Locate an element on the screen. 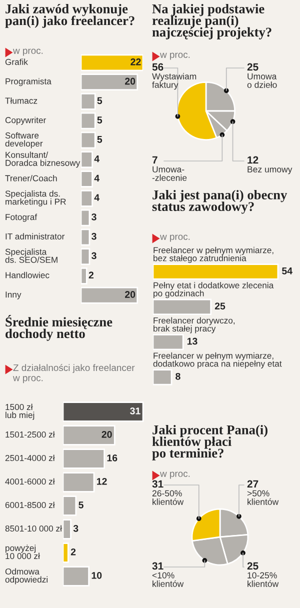 This screenshot has height=608, width=300. y-tick-label: 6001-8500 zł is located at coordinates (30, 505).